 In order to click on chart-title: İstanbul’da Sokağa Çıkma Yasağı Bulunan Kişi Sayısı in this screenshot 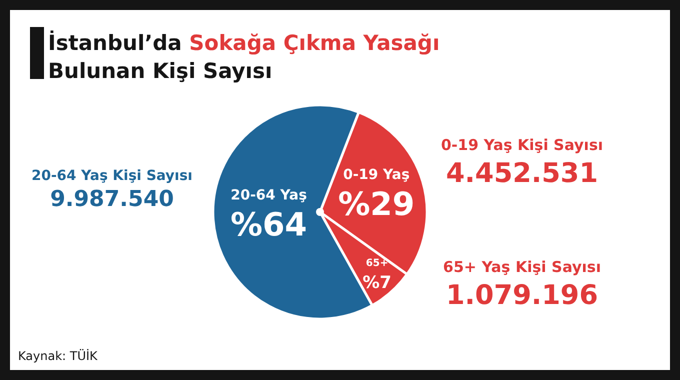, I will do `click(244, 57)`.